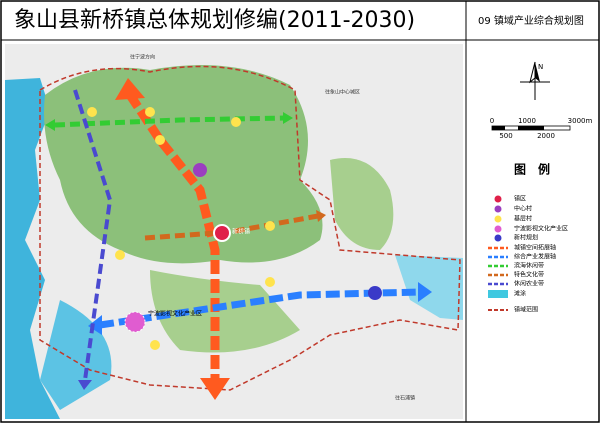  Describe the element at coordinates (405, 398) in the screenshot. I see `map-label: 往石浦镇` at that location.